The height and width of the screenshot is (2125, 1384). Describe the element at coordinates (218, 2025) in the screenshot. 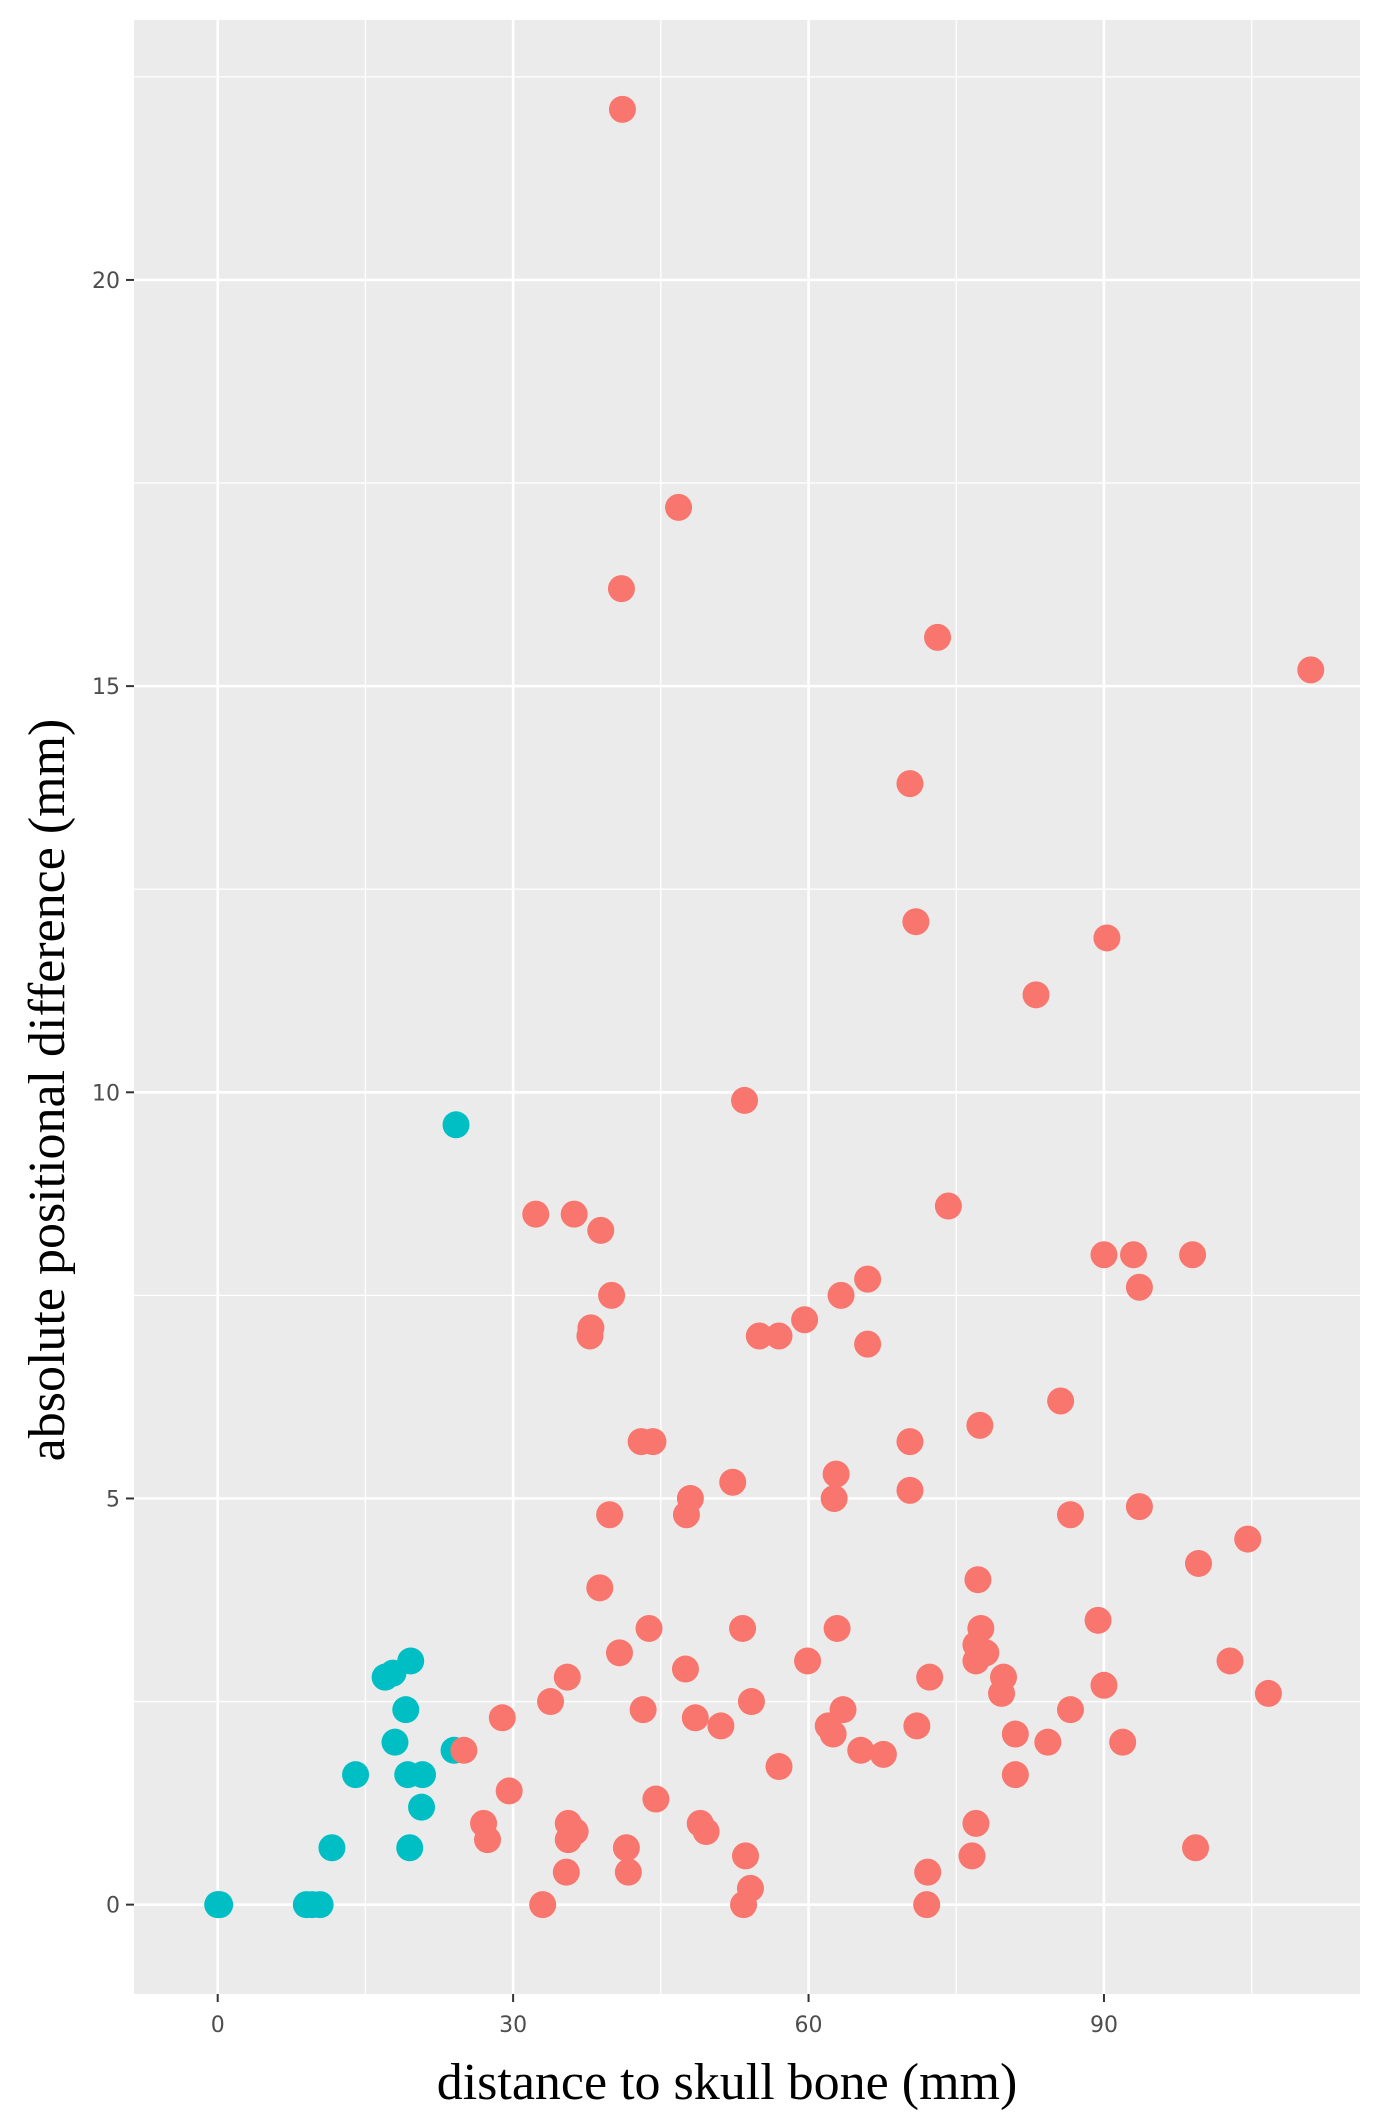

I see `x-tick-label: 0` at that location.